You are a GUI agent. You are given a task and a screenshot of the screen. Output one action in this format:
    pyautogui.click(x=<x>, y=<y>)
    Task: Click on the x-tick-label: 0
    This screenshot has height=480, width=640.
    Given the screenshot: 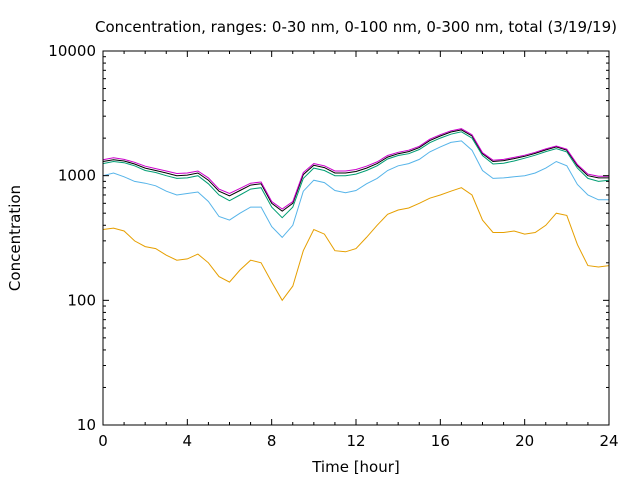 What is the action you would take?
    pyautogui.click(x=103, y=441)
    